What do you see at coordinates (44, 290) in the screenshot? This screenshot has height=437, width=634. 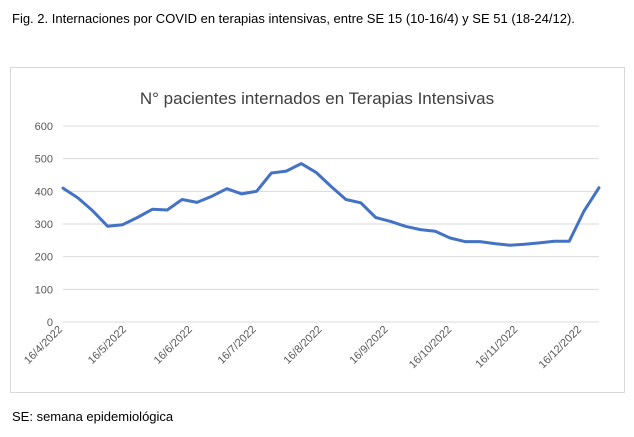 I see `y-tick-label: 100` at bounding box center [44, 290].